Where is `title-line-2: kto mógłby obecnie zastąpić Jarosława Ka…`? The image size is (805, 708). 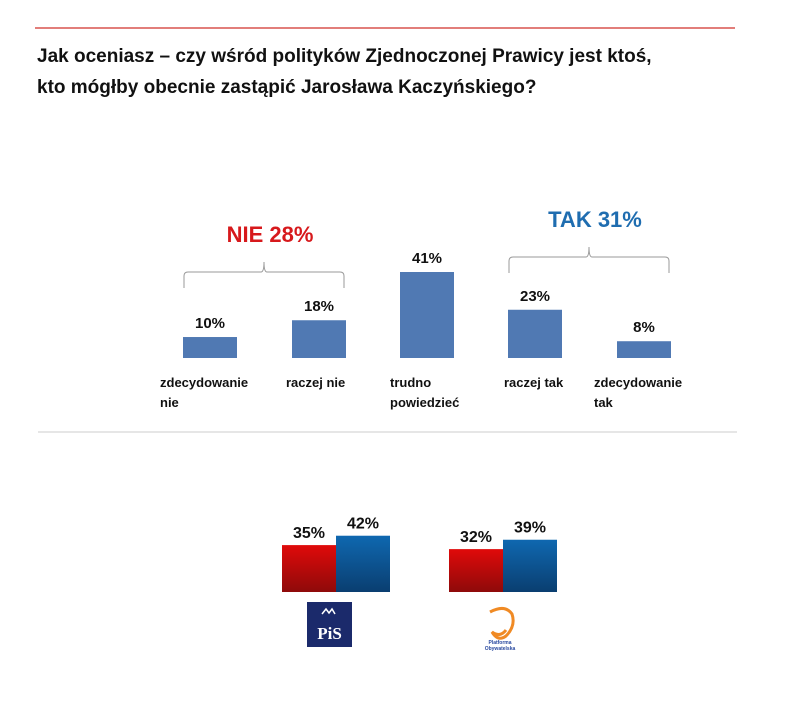
title-line-2: kto mógłby obecnie zastąpić Jarosława Ka… is located at coordinates (286, 87).